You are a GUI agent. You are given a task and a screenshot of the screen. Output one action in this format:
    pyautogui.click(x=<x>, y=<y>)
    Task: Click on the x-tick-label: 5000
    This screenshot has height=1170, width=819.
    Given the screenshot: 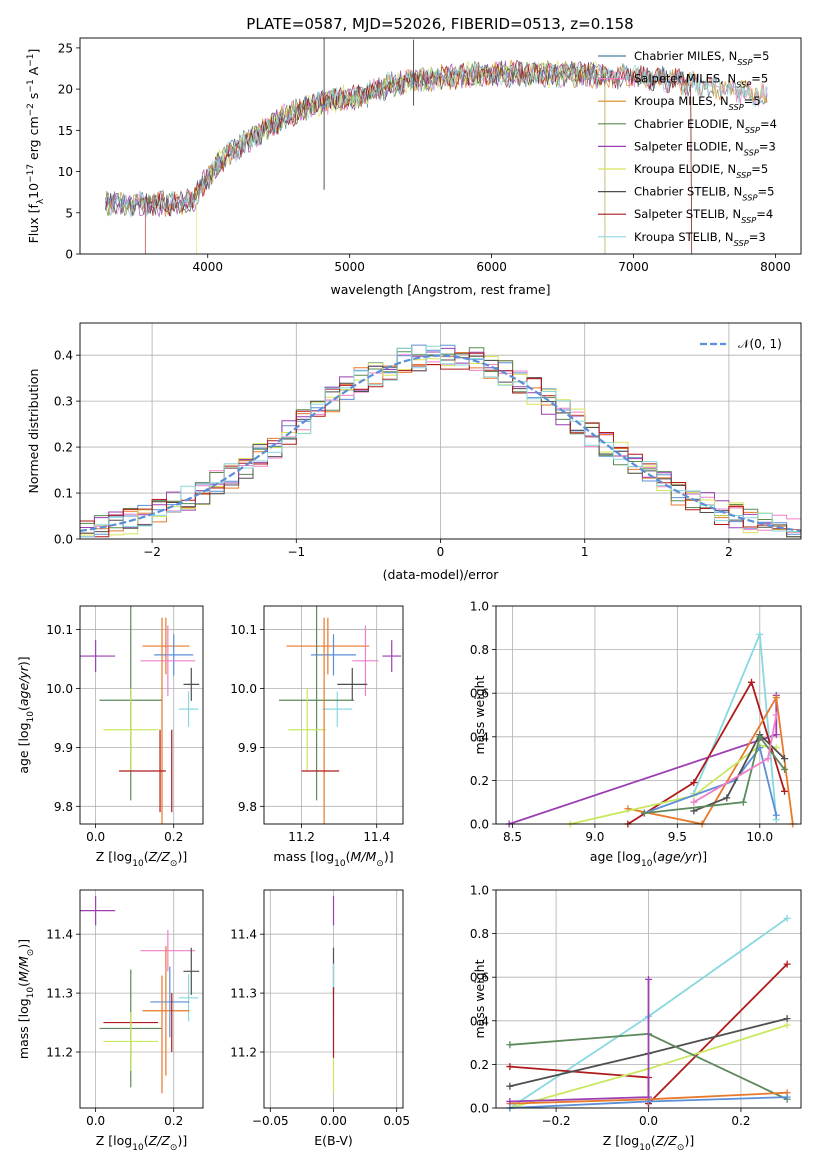 What is the action you would take?
    pyautogui.click(x=349, y=267)
    